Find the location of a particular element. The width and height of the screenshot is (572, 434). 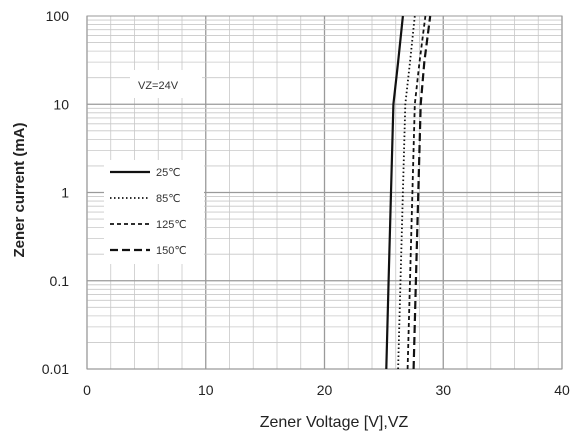

y-tick-label: 0.01 is located at coordinates (55, 369).